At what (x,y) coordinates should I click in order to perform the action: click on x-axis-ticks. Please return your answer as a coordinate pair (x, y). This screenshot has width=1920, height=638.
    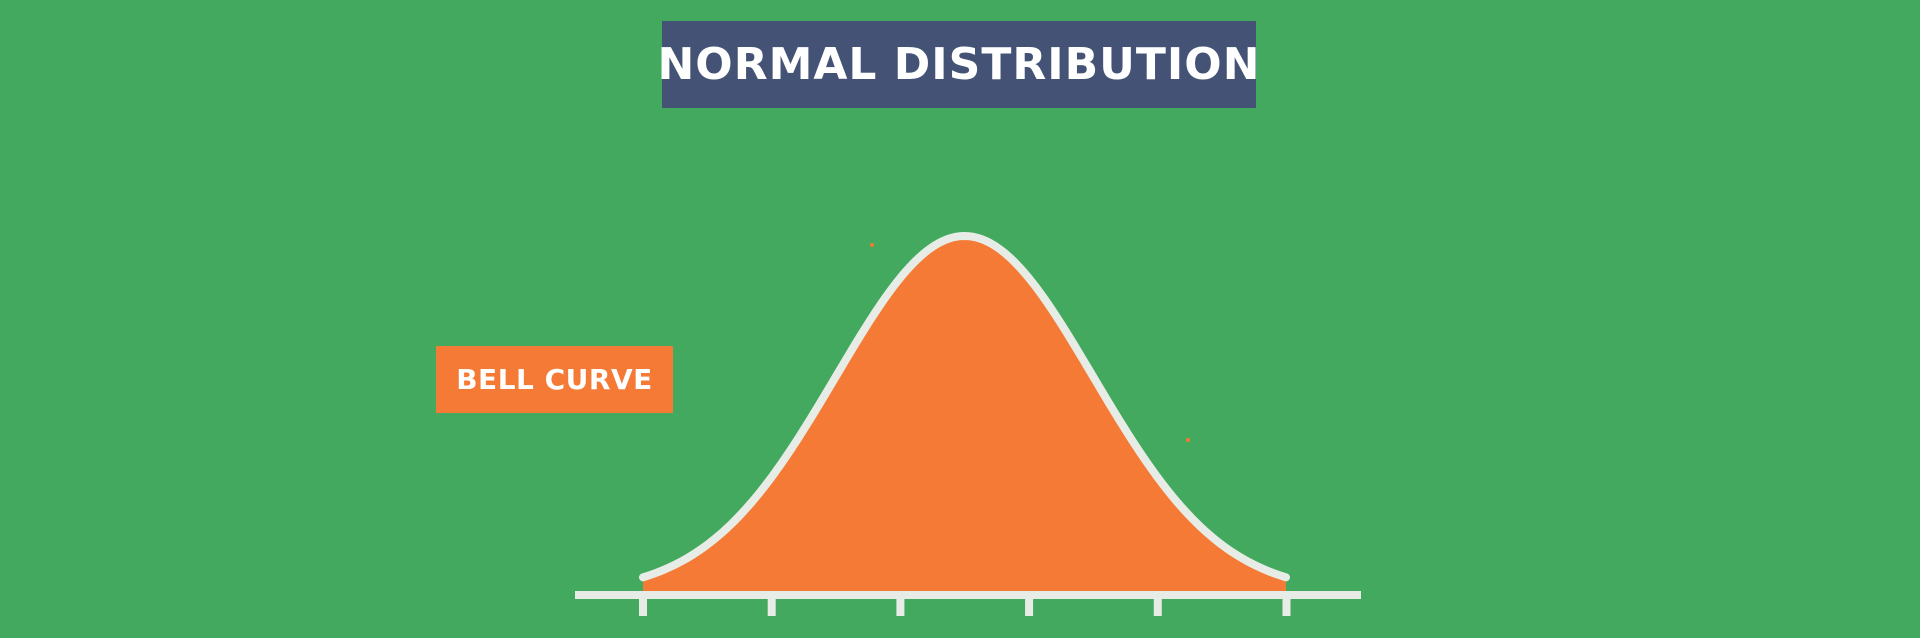
    Looking at the image, I should click on (965, 607).